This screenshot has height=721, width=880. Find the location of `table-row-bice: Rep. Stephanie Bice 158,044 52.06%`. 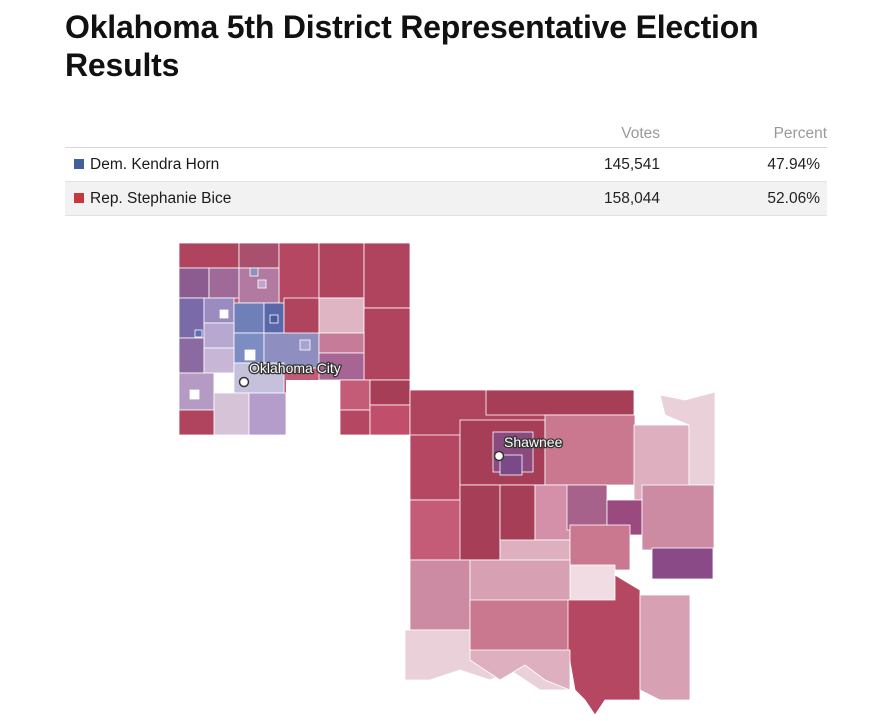

table-row-bice: Rep. Stephanie Bice 158,044 52.06% is located at coordinates (446, 198).